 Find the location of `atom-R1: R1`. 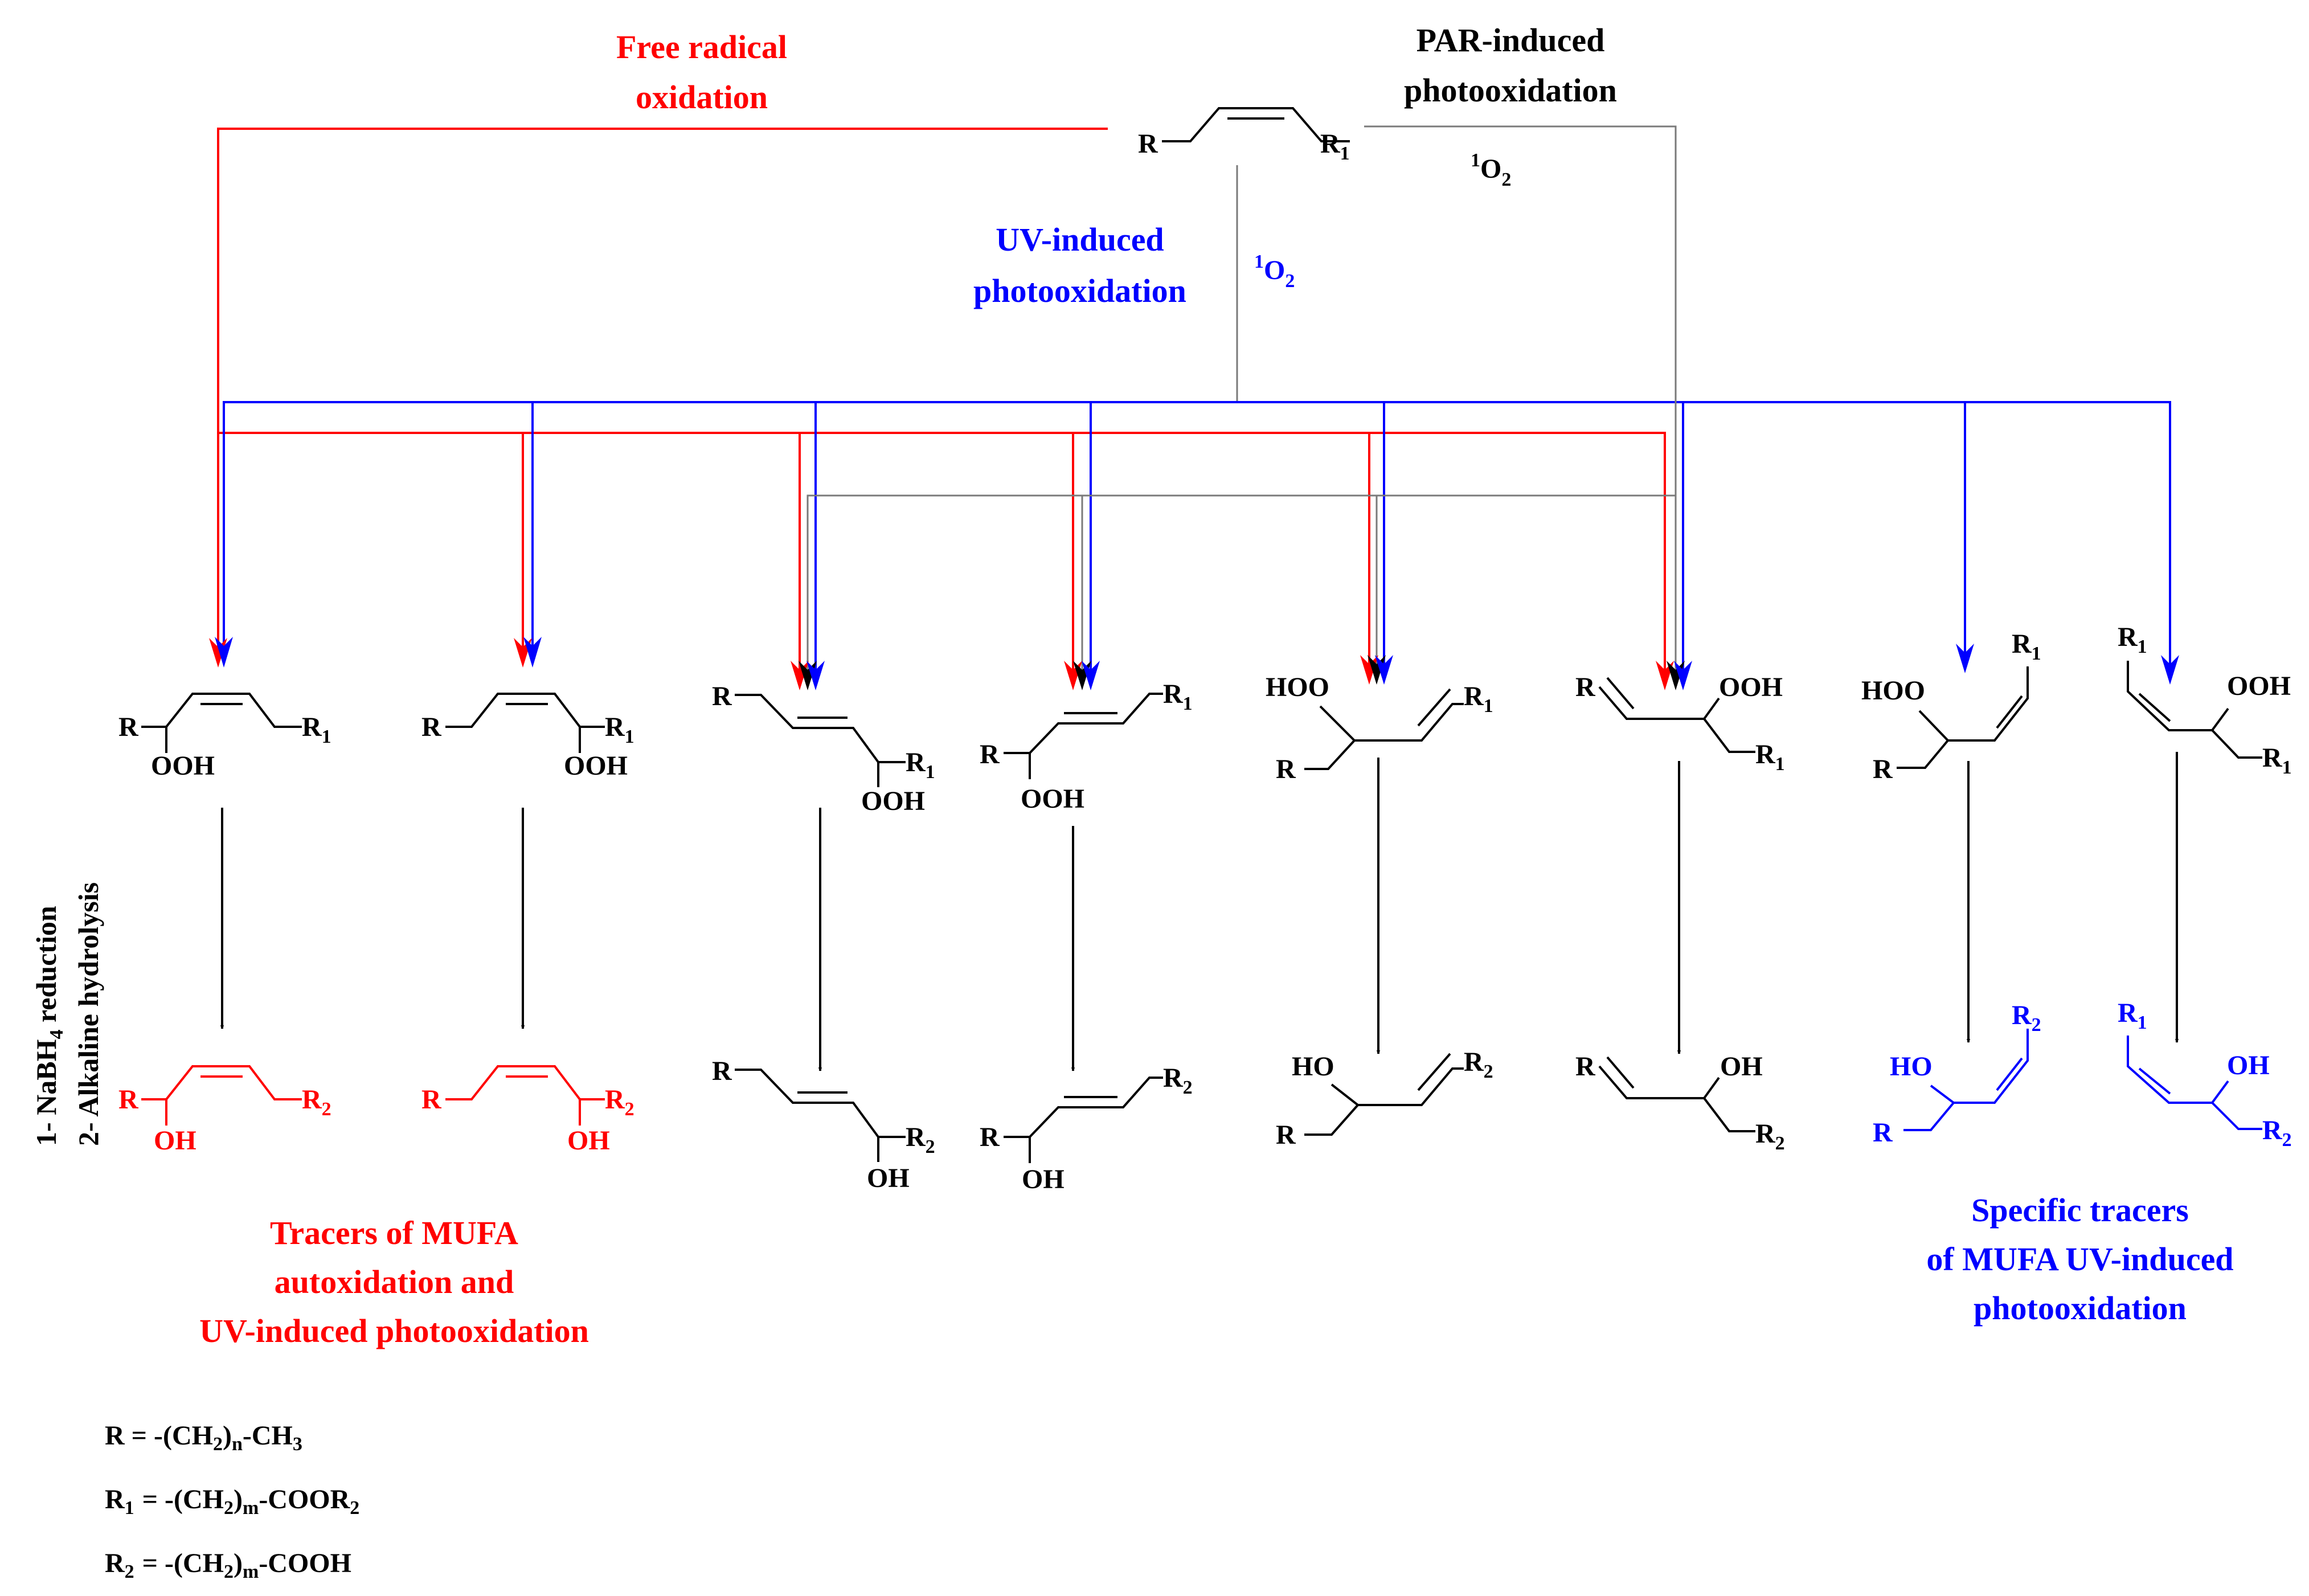

atom-R1: R1 is located at coordinates (1335, 146).